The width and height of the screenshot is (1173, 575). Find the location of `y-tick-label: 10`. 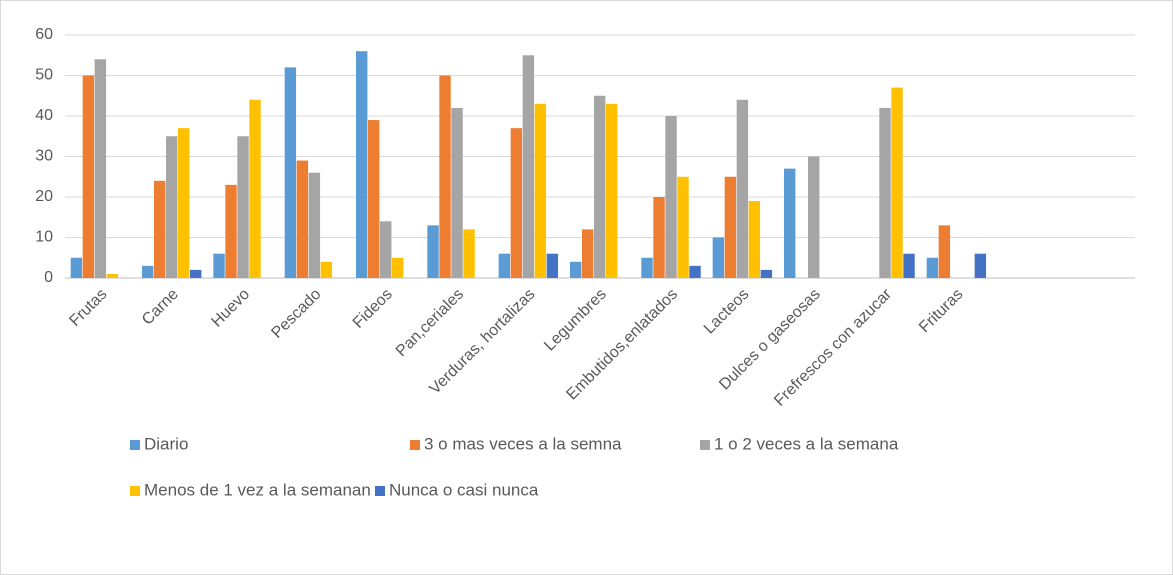

y-tick-label: 10 is located at coordinates (44, 237).